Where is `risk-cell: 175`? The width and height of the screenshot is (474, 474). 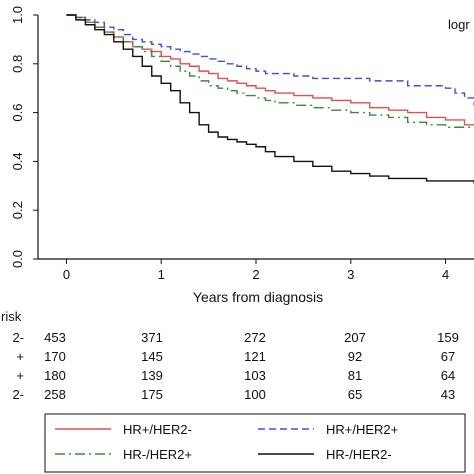 risk-cell: 175 is located at coordinates (152, 394).